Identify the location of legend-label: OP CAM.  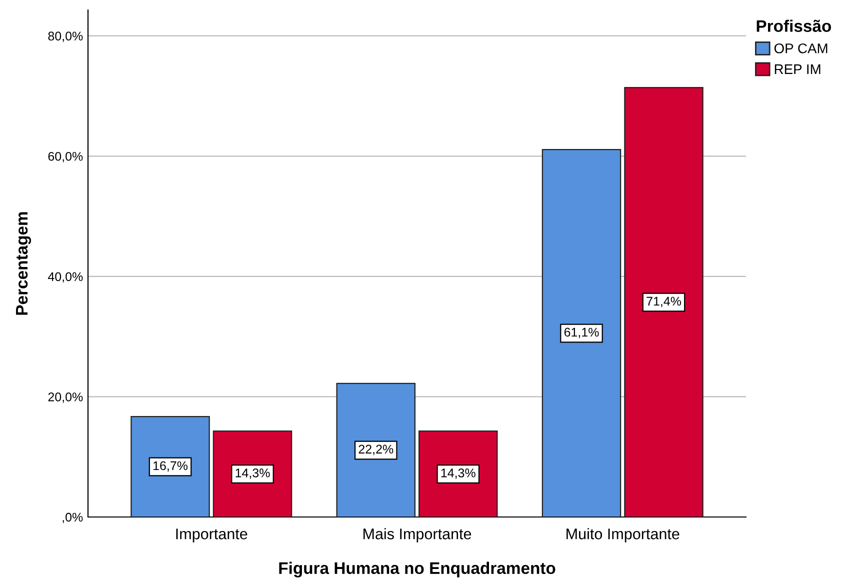
(801, 48).